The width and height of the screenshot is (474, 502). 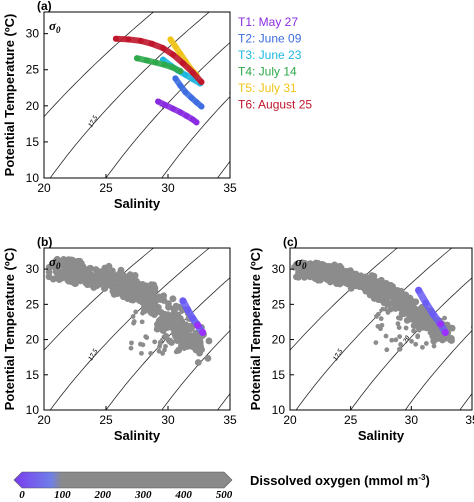 I want to click on x-tick-label: 30, so click(x=412, y=420).